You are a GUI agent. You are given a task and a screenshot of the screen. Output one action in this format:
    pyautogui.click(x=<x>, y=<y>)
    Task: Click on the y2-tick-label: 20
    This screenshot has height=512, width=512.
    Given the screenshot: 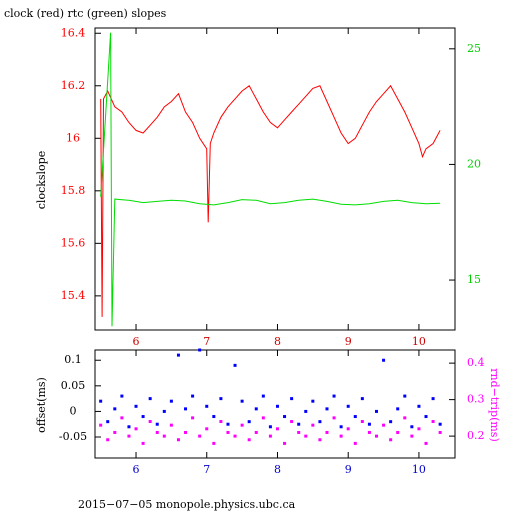 What is the action you would take?
    pyautogui.click(x=474, y=163)
    